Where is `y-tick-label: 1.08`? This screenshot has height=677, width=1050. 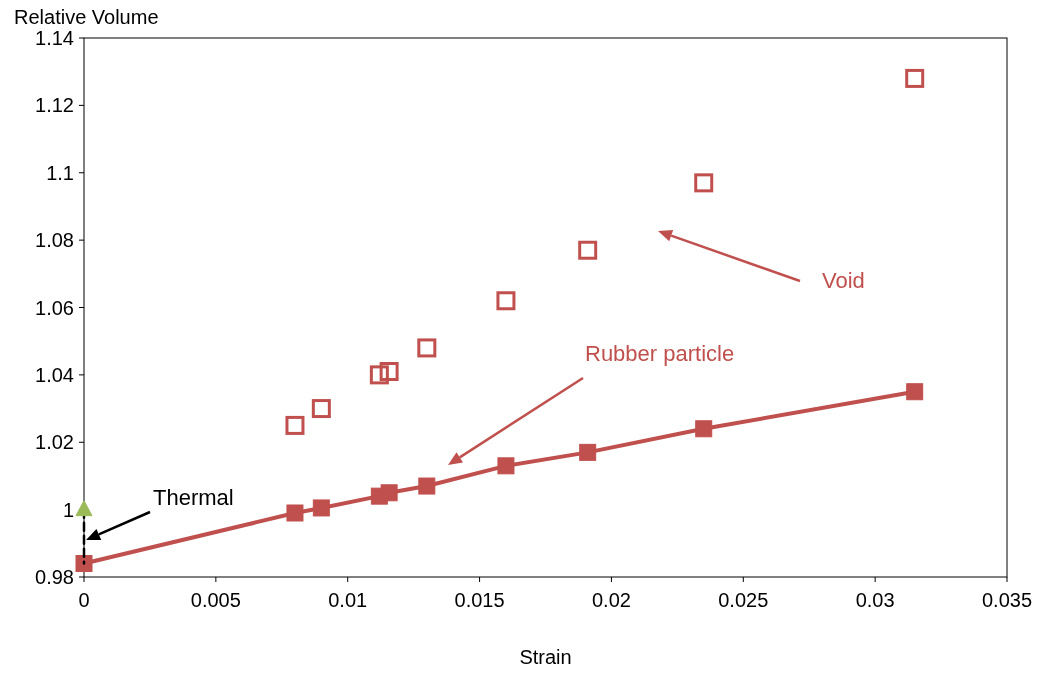 y-tick-label: 1.08 is located at coordinates (54, 240).